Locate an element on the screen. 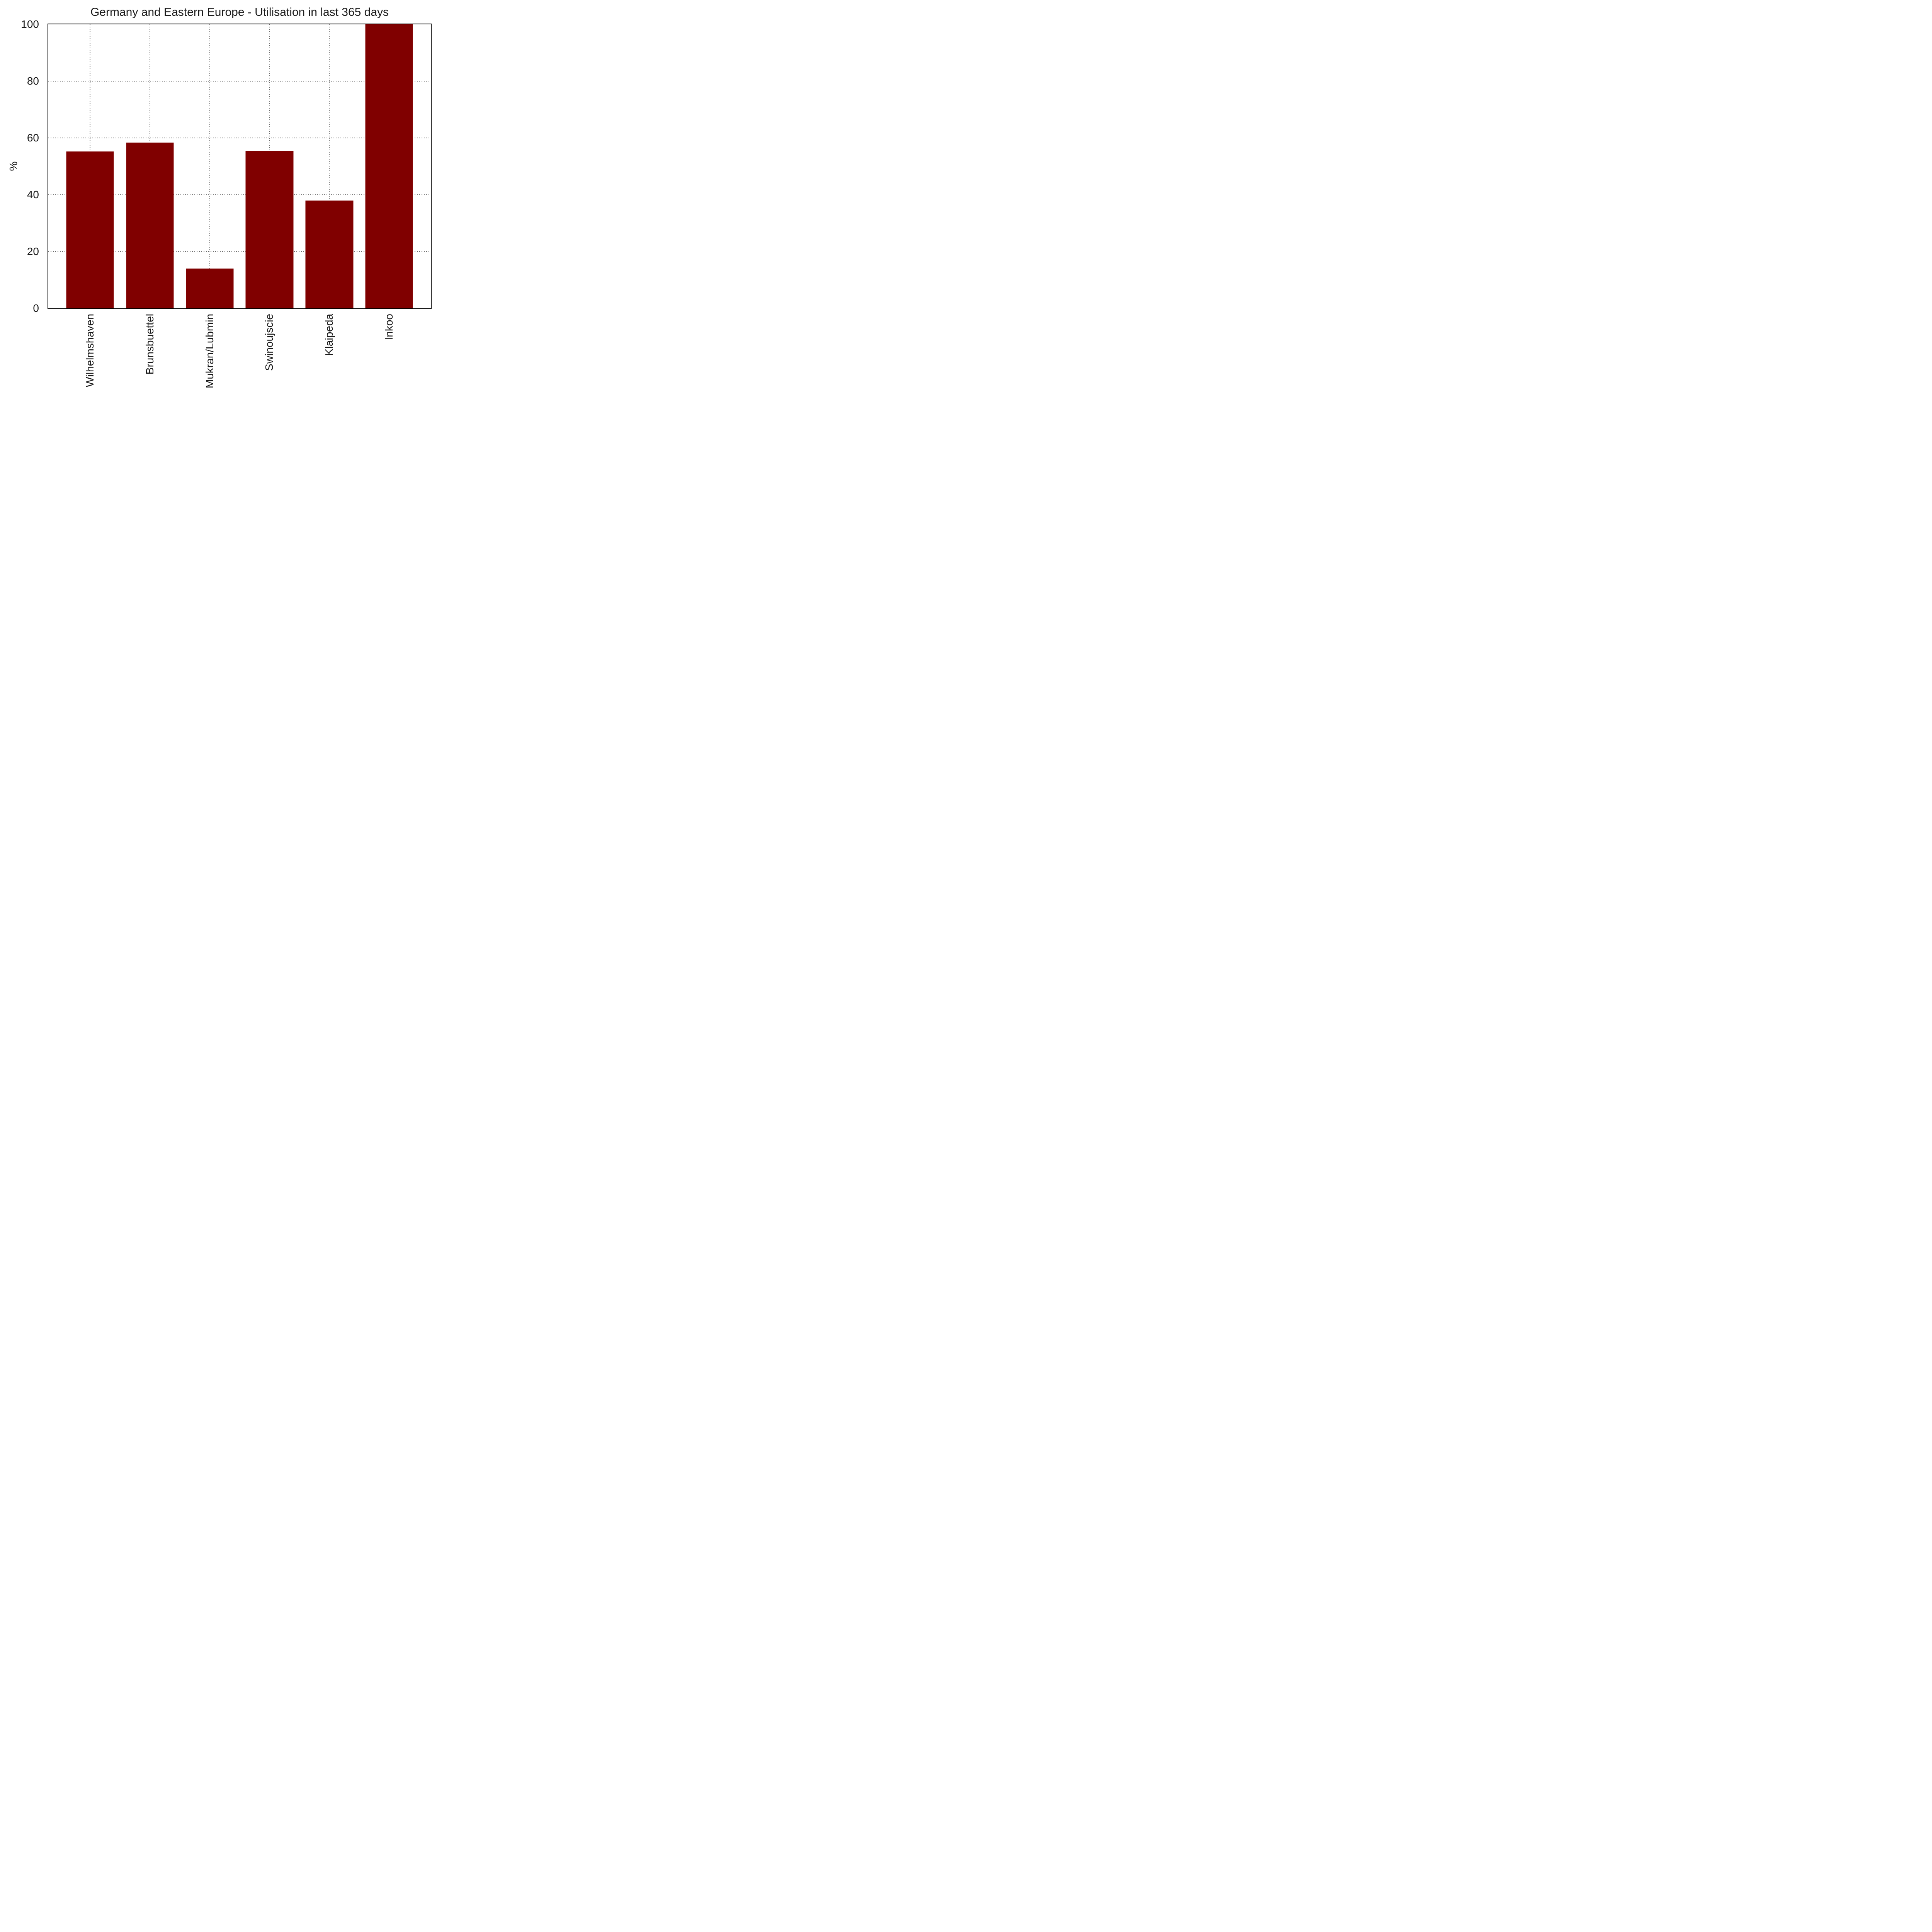  x-tick-label-swinoujscie: Swinoujscie is located at coordinates (269, 342).